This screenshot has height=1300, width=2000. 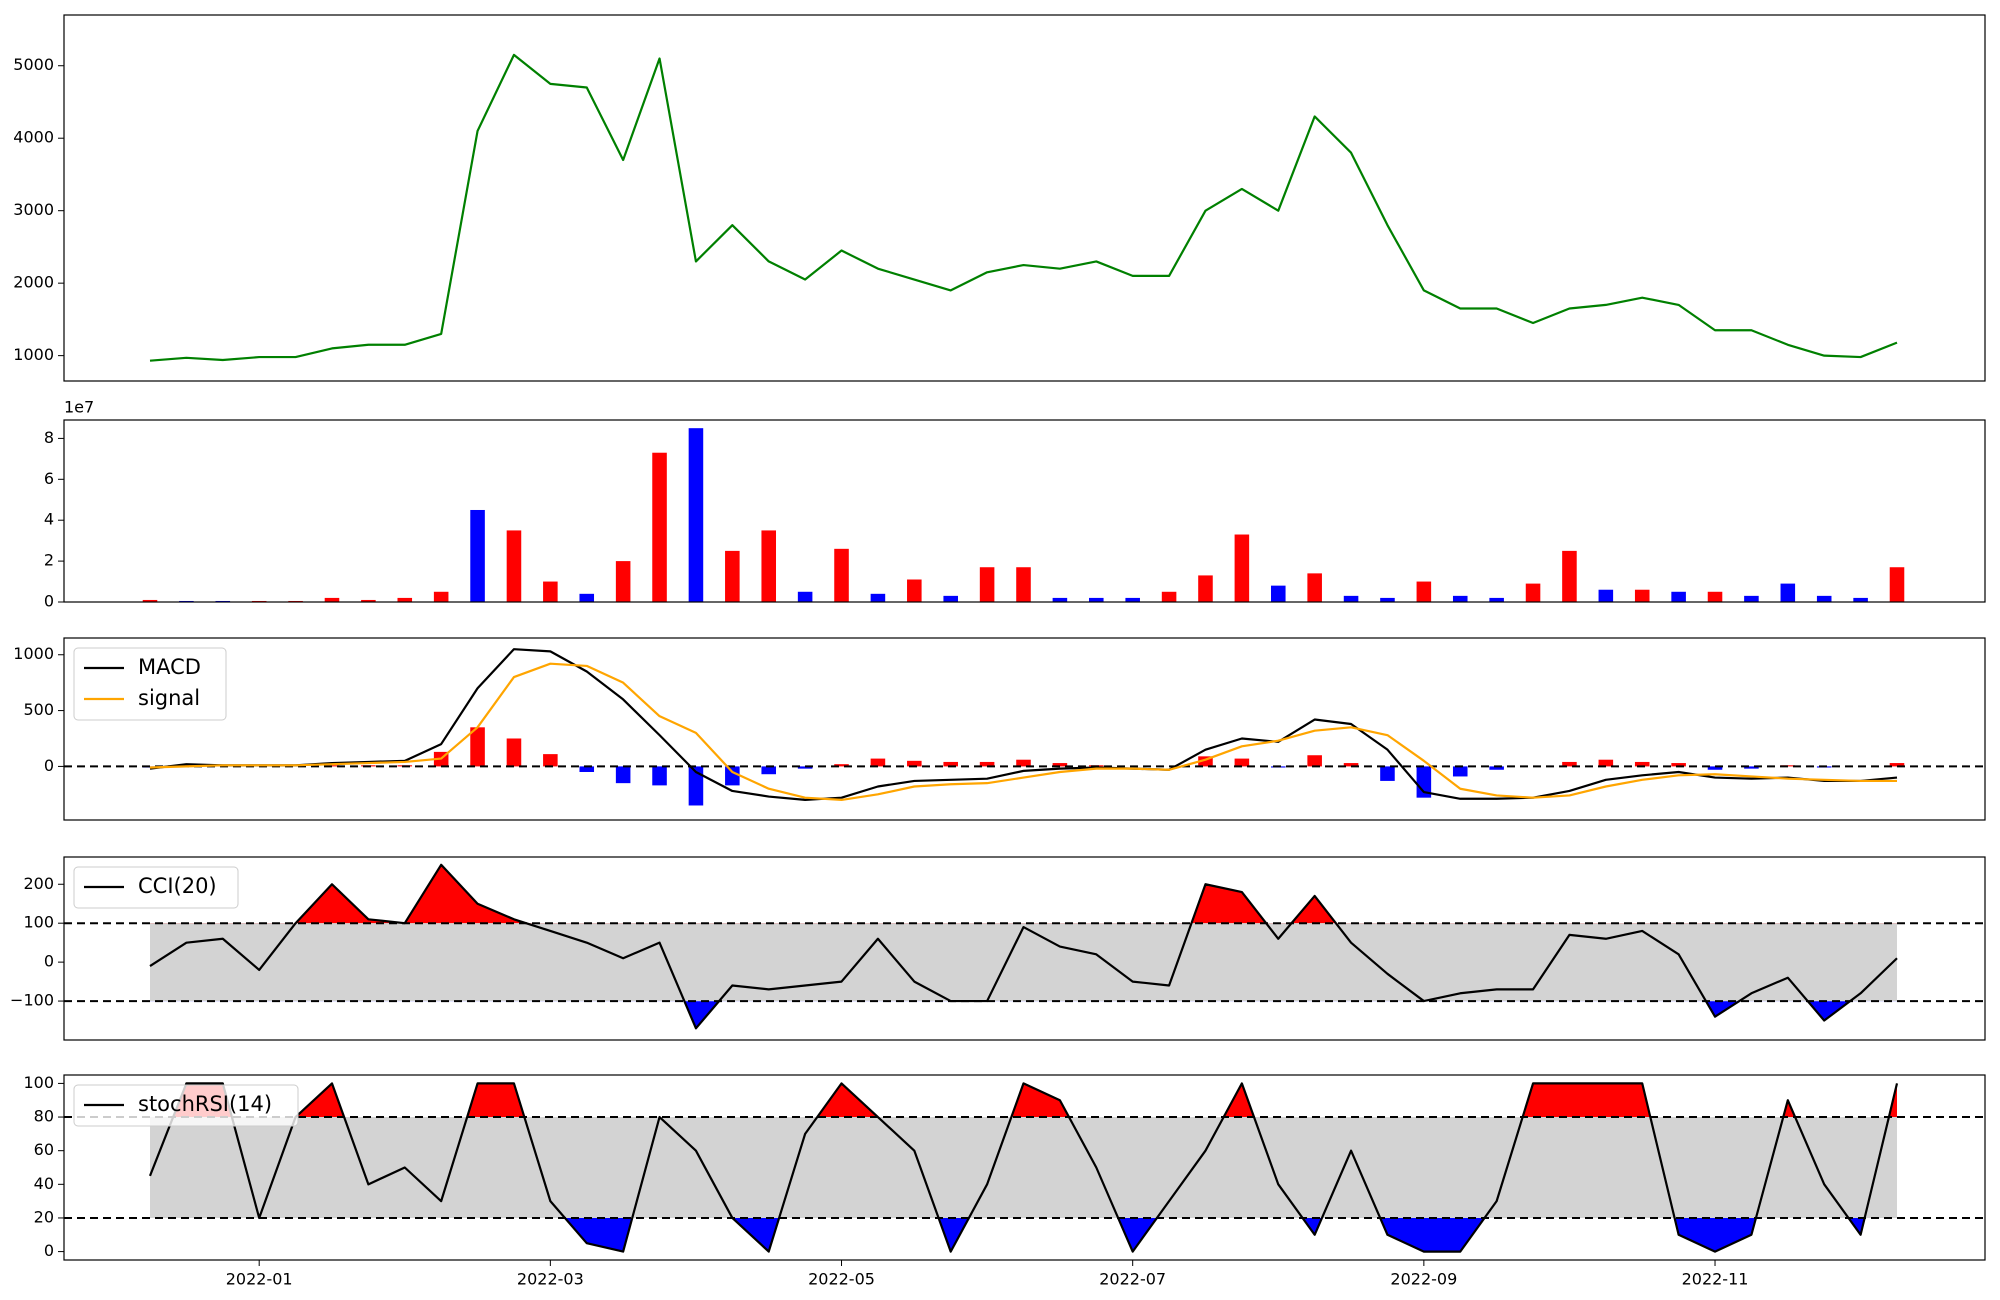 What do you see at coordinates (1423, 1279) in the screenshot?
I see `x-tick-label: 2022-09` at bounding box center [1423, 1279].